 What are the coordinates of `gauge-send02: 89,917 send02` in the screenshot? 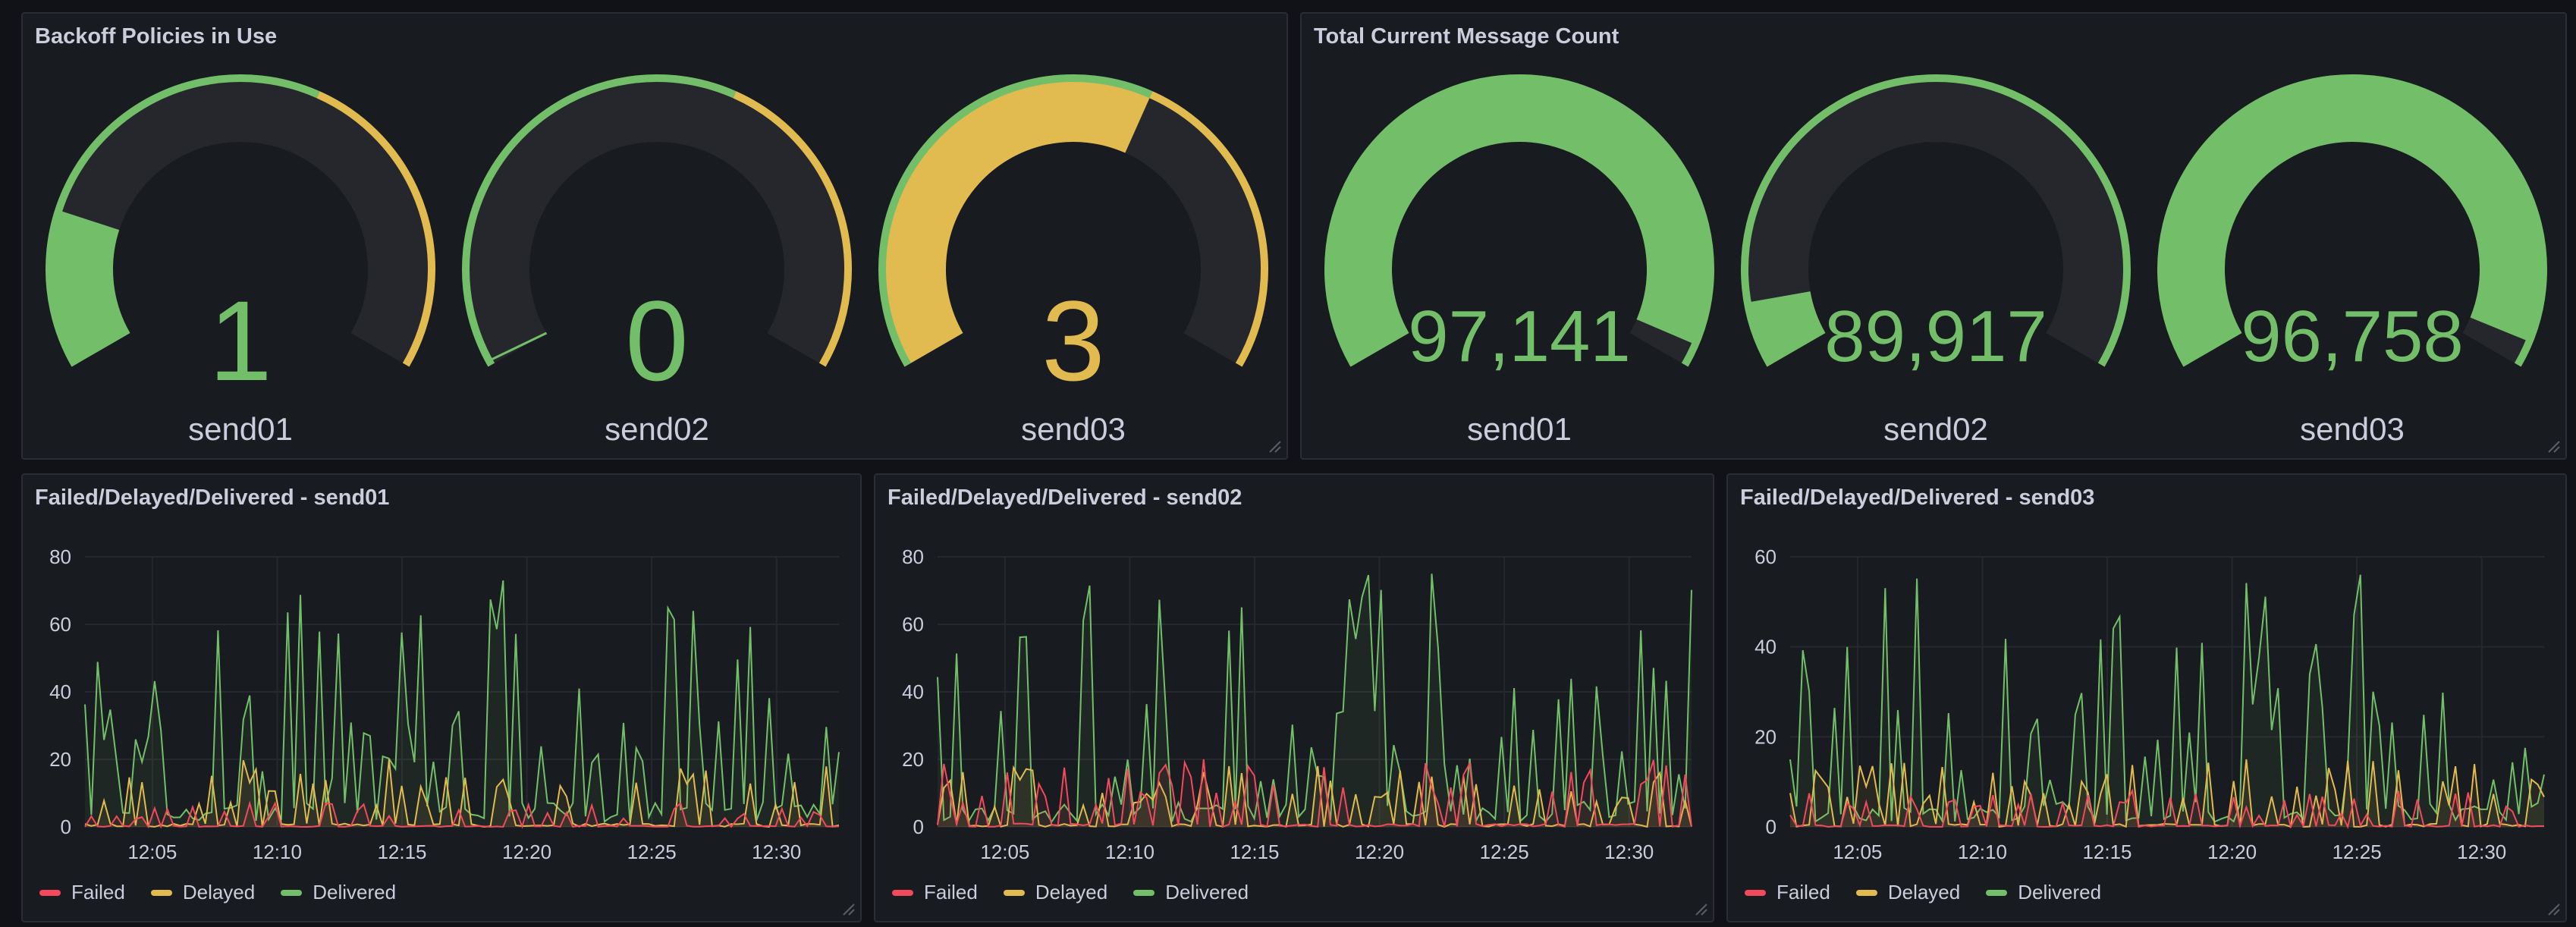 It's located at (1936, 260).